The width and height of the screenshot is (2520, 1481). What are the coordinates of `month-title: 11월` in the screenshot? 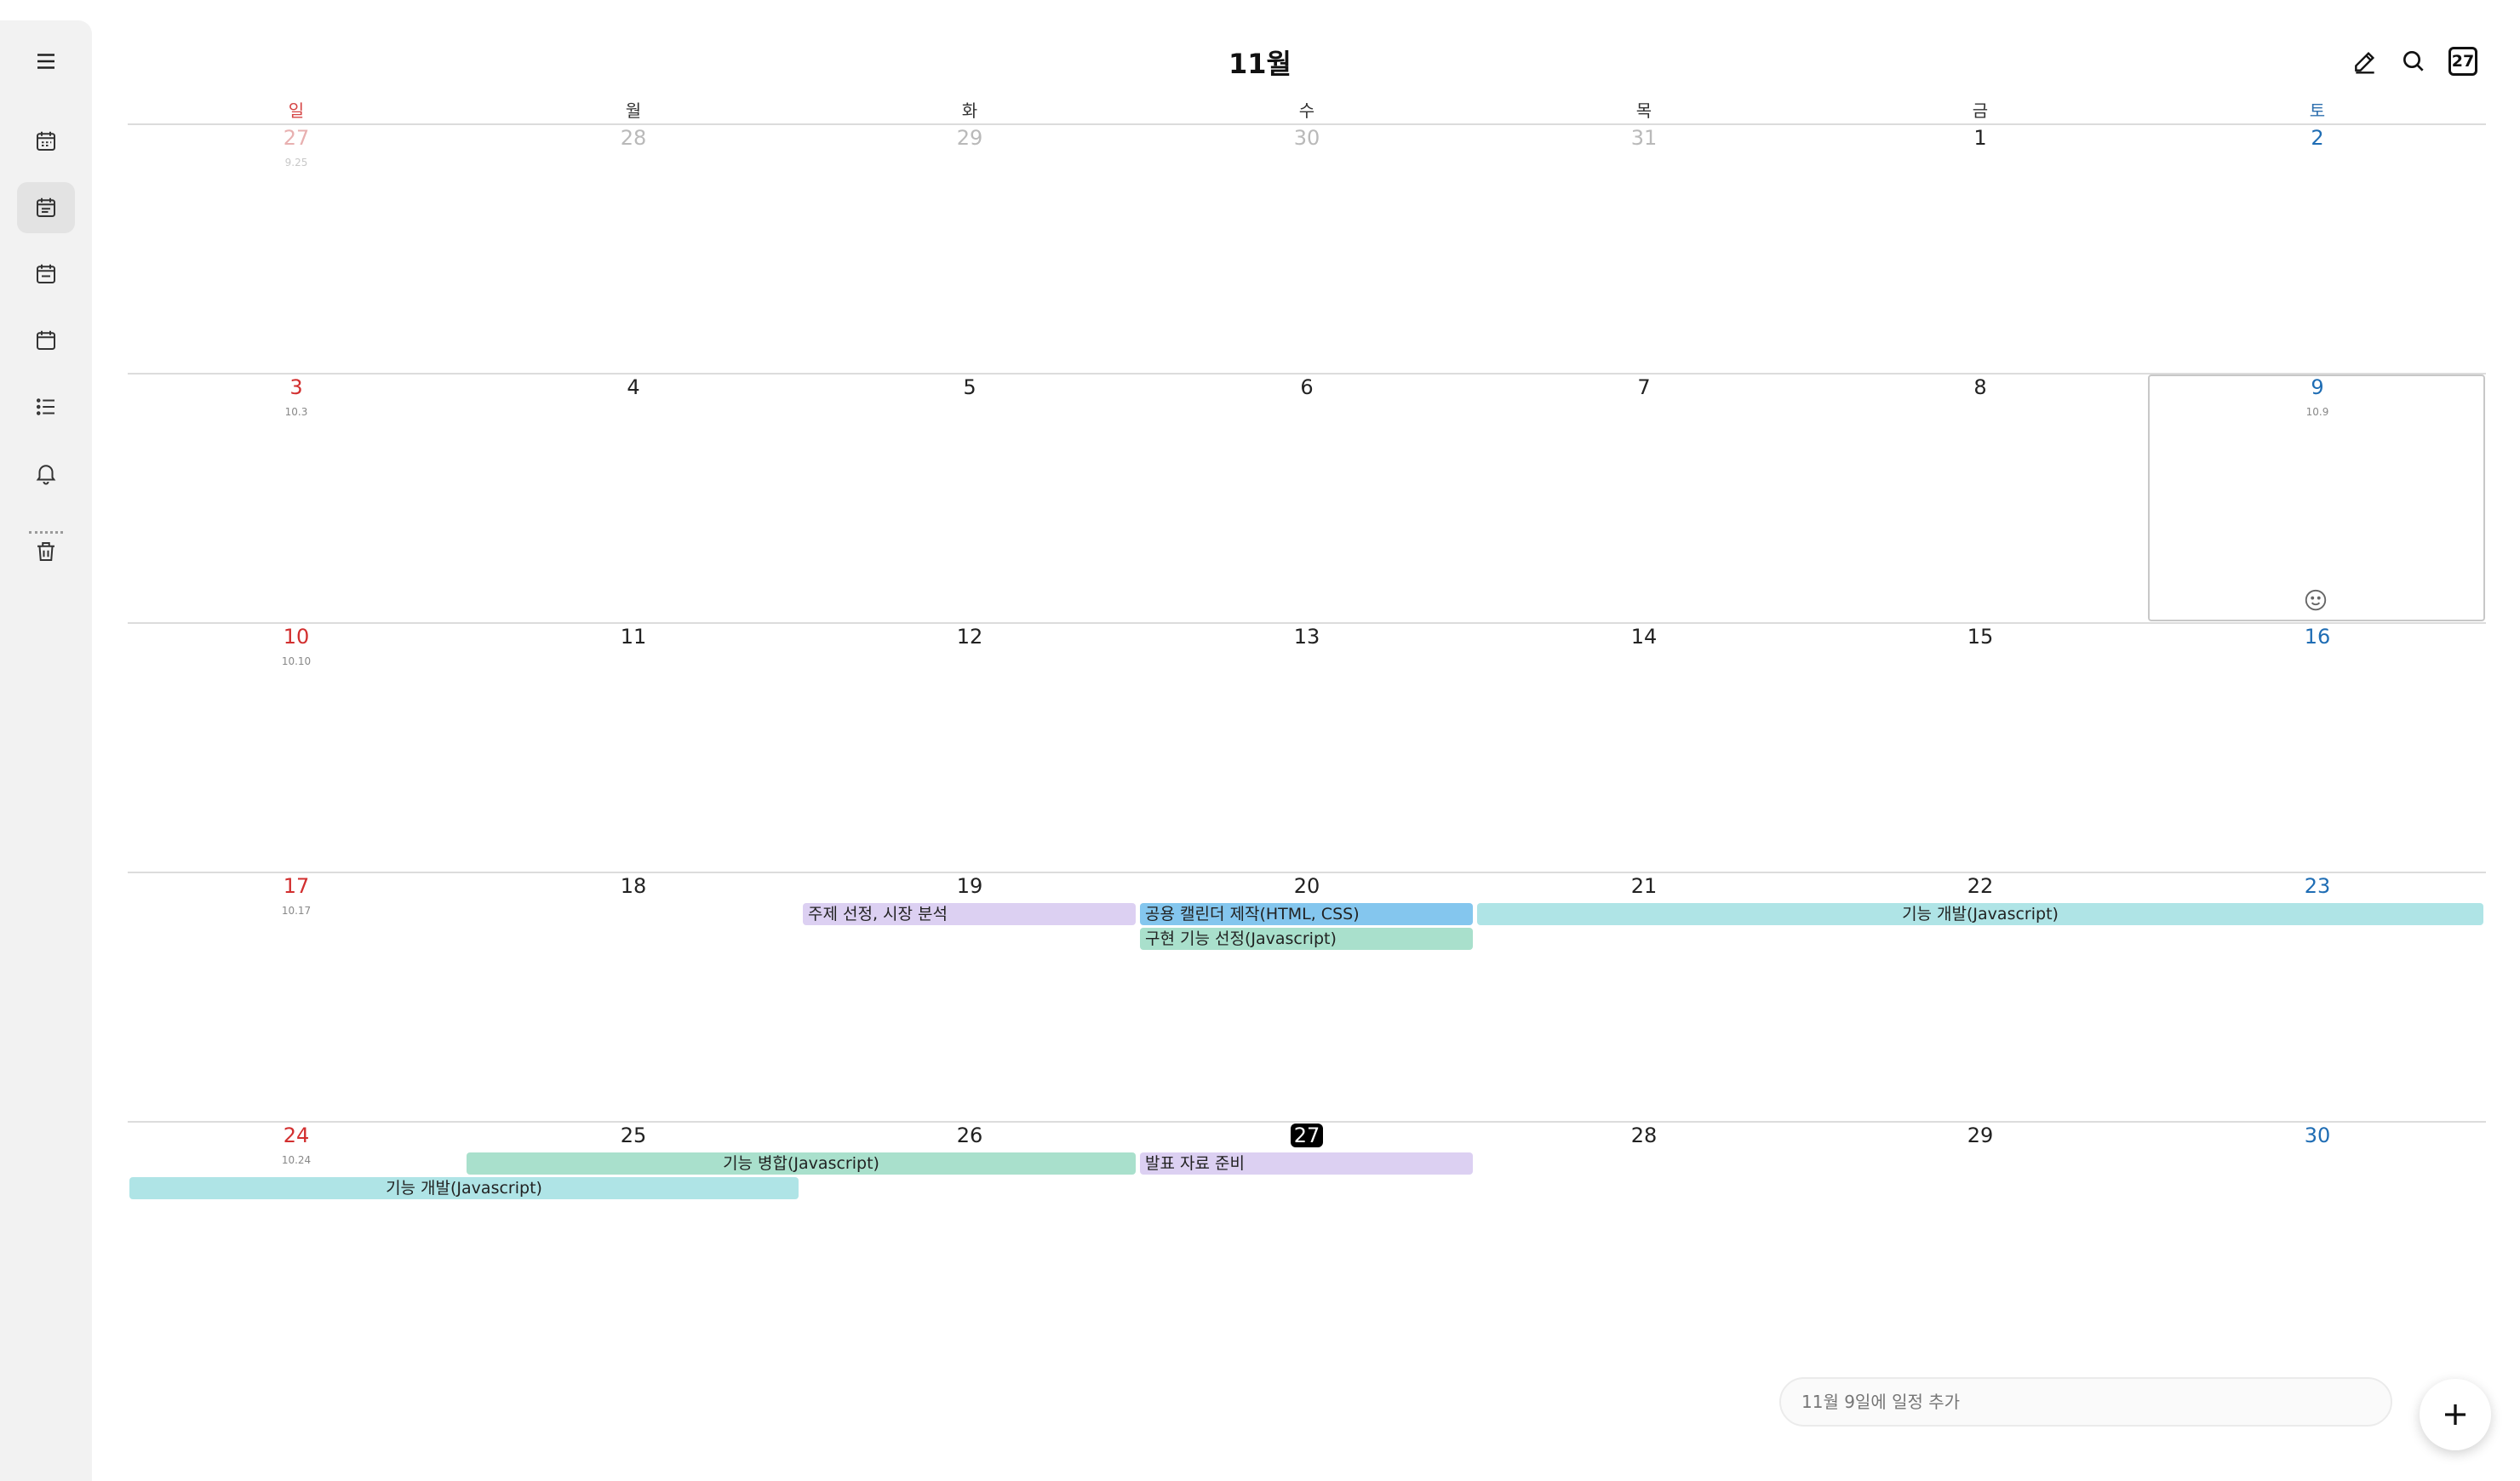 It's located at (1260, 64).